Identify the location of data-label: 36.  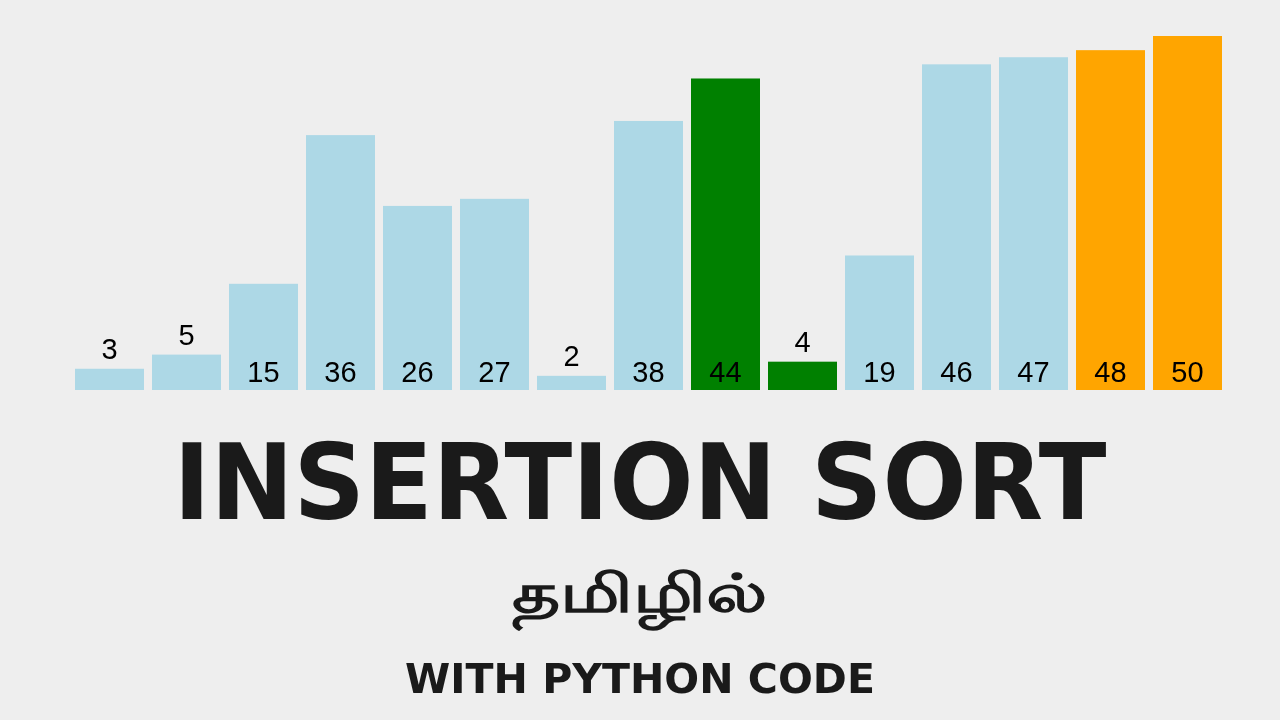
(340, 372).